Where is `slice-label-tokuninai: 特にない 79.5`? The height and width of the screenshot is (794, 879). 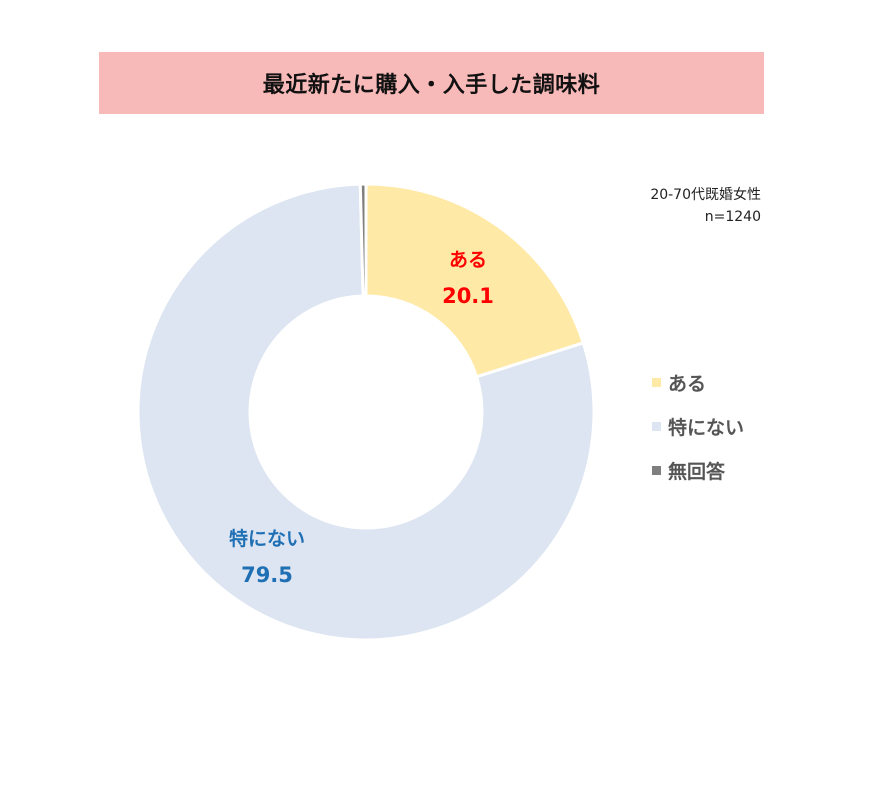
slice-label-tokuninai: 特にない 79.5 is located at coordinates (267, 555).